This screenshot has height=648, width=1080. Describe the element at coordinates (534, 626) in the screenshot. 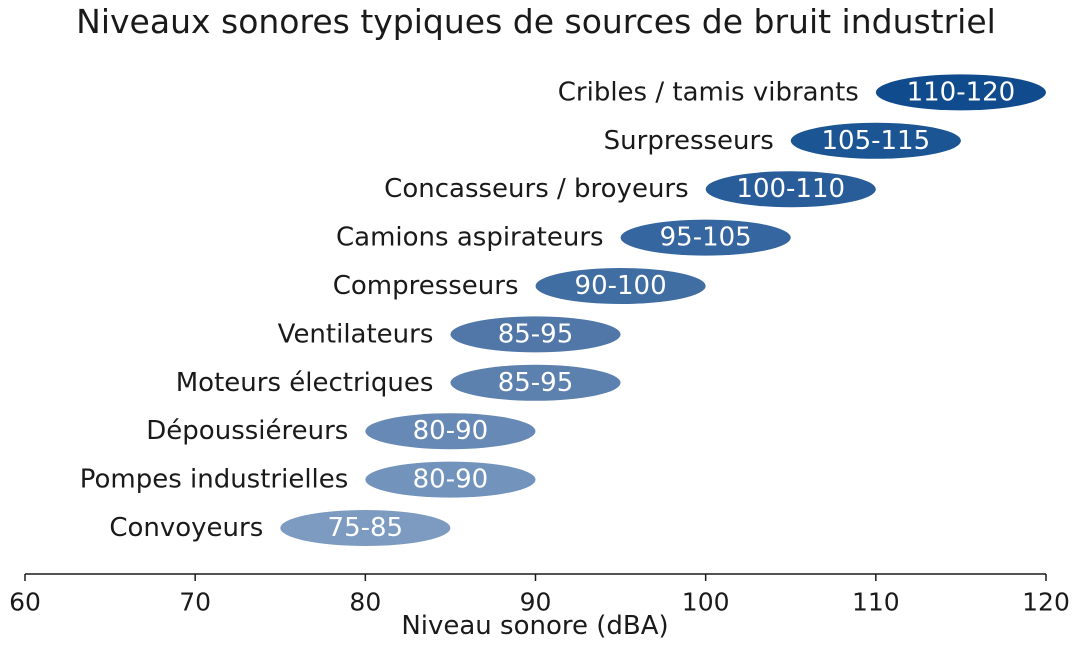

I see `x-axis-title: Niveau sonore (dBA)` at that location.